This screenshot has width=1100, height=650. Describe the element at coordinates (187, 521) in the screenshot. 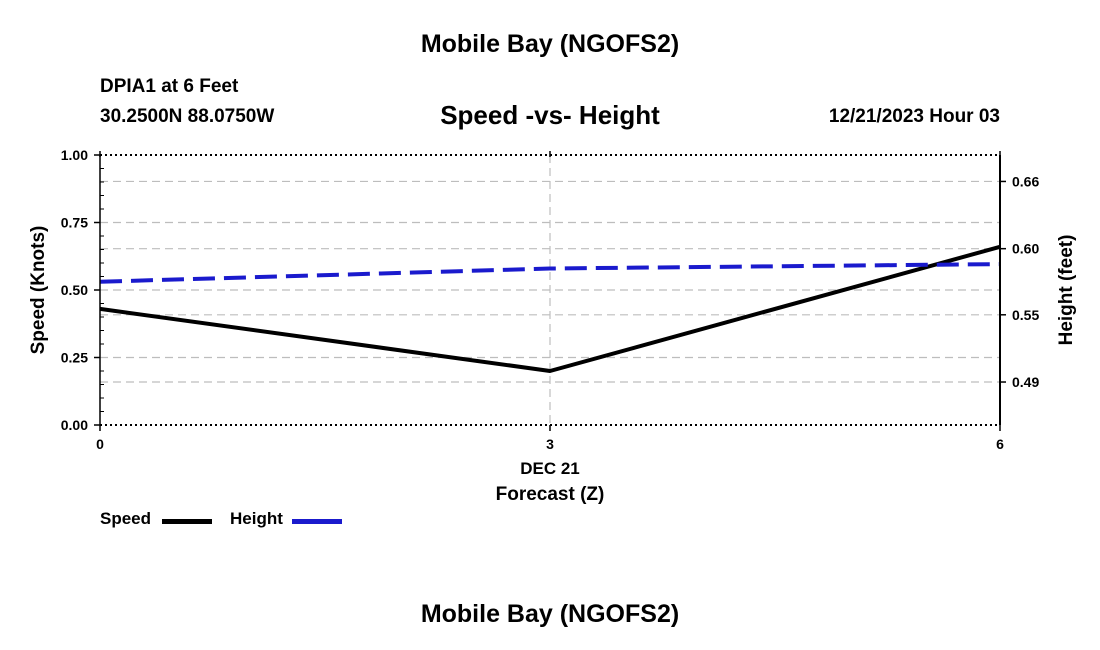

I see `legend-swatch-speed` at that location.